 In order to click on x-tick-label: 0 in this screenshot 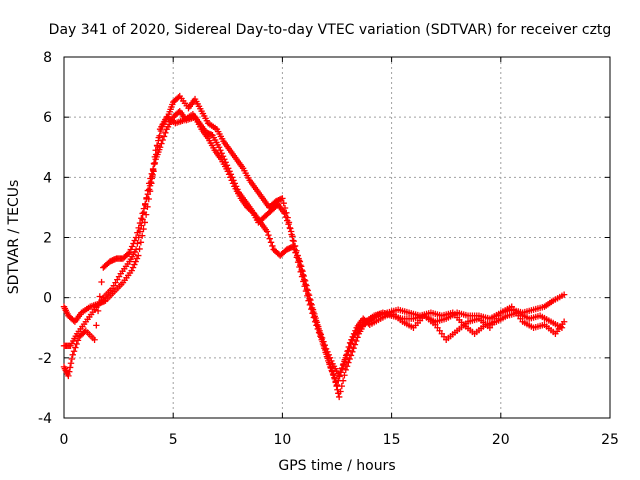, I will do `click(64, 440)`.